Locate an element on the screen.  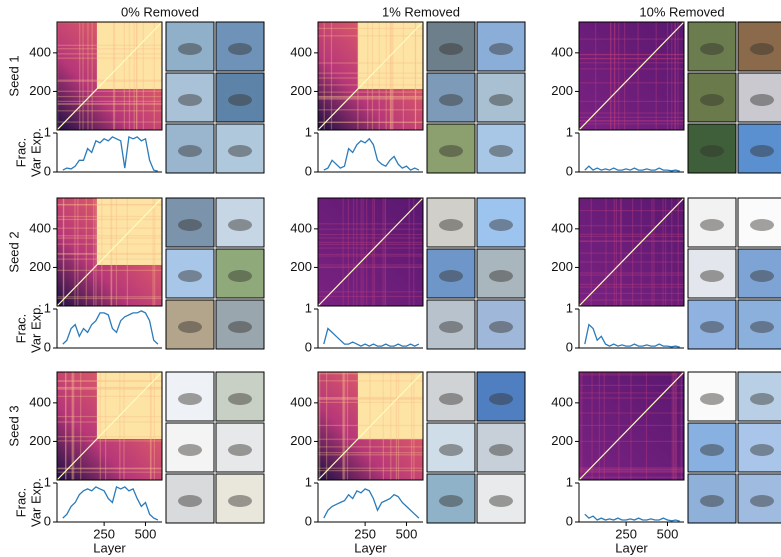
y-tick-label: 0 is located at coordinates (569, 170).